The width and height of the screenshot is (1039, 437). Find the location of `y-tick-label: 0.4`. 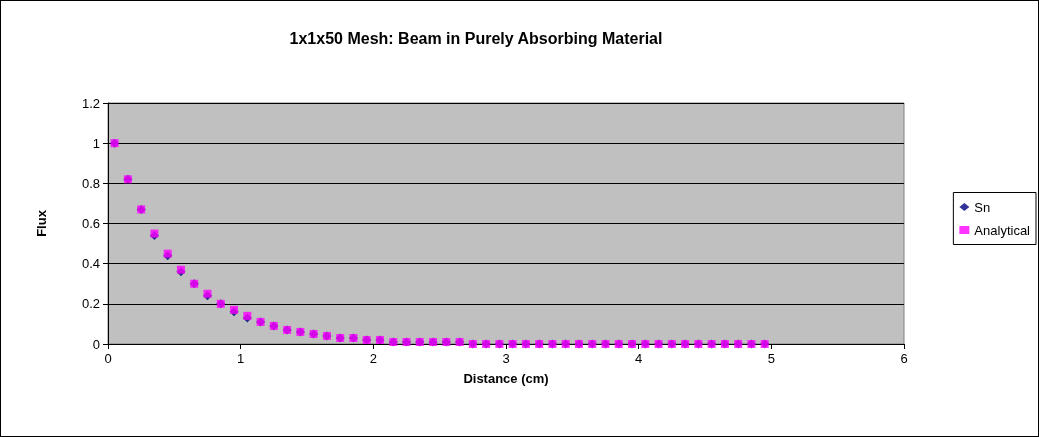

y-tick-label: 0.4 is located at coordinates (90, 264).